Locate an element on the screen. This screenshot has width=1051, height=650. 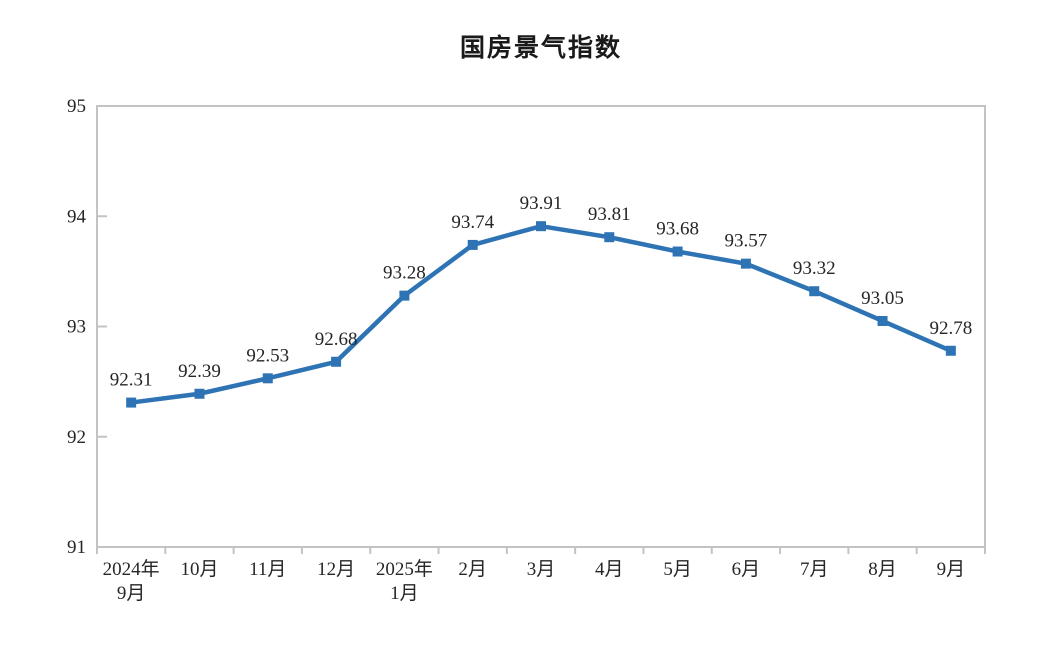
y-axis-tick-label: 91 is located at coordinates (76, 547).